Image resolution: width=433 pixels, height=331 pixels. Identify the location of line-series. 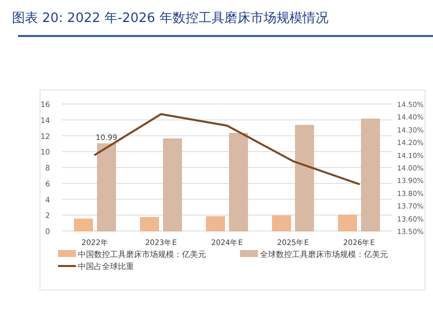
(227, 149).